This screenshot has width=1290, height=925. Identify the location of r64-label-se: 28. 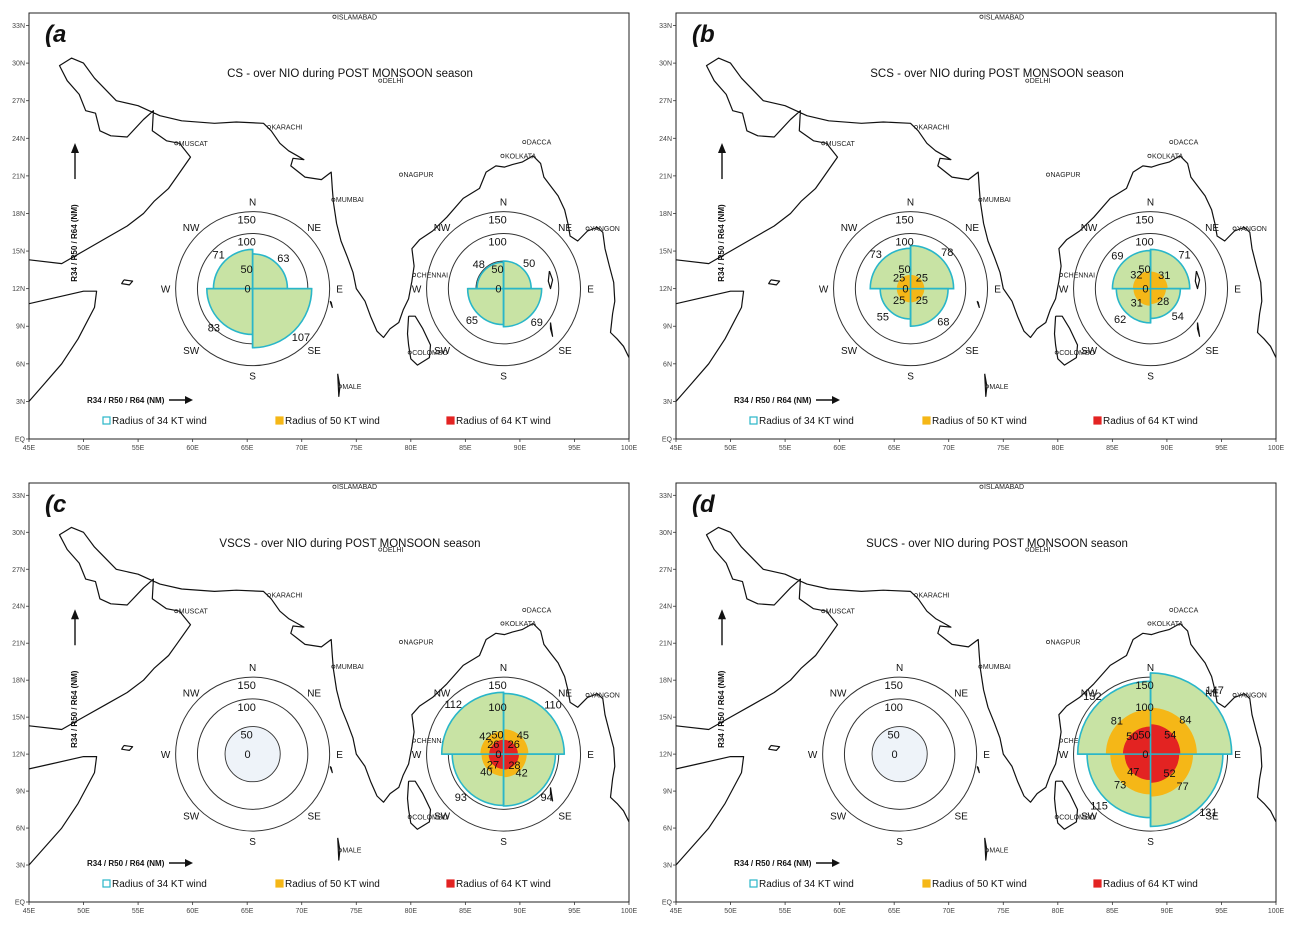
(514, 766).